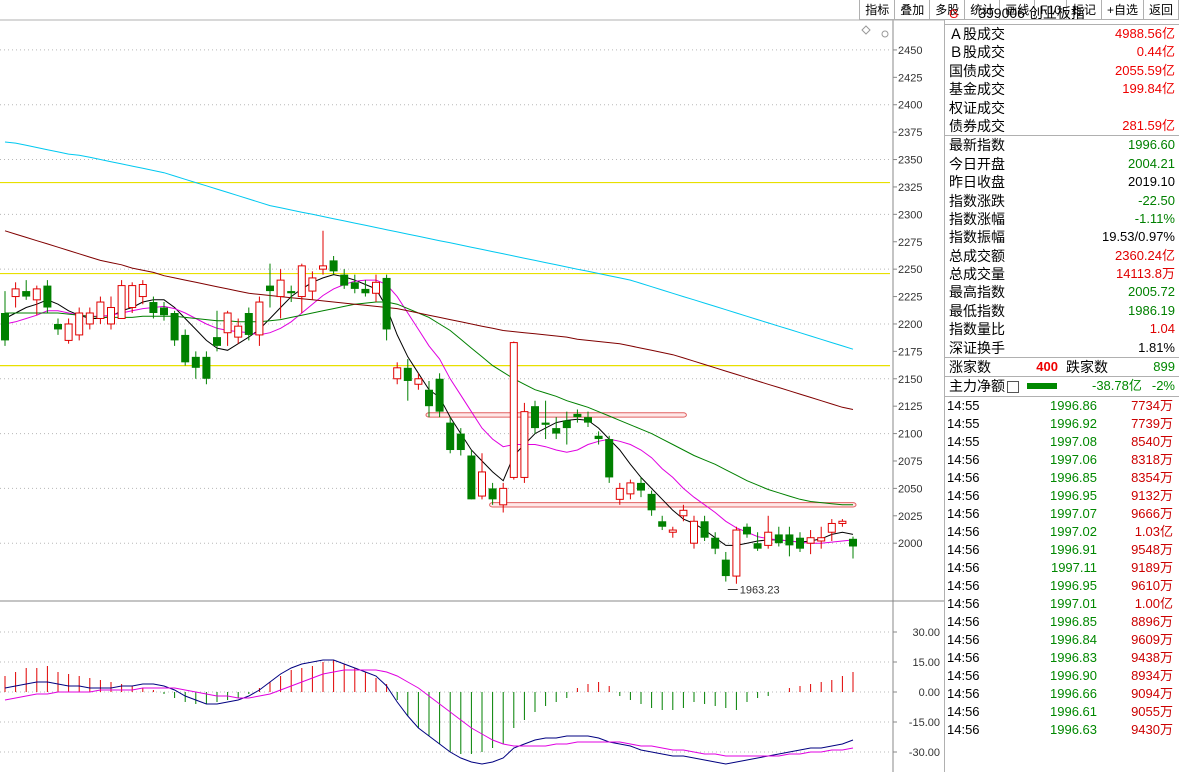  I want to click on toolbar-button: 指标, so click(878, 10).